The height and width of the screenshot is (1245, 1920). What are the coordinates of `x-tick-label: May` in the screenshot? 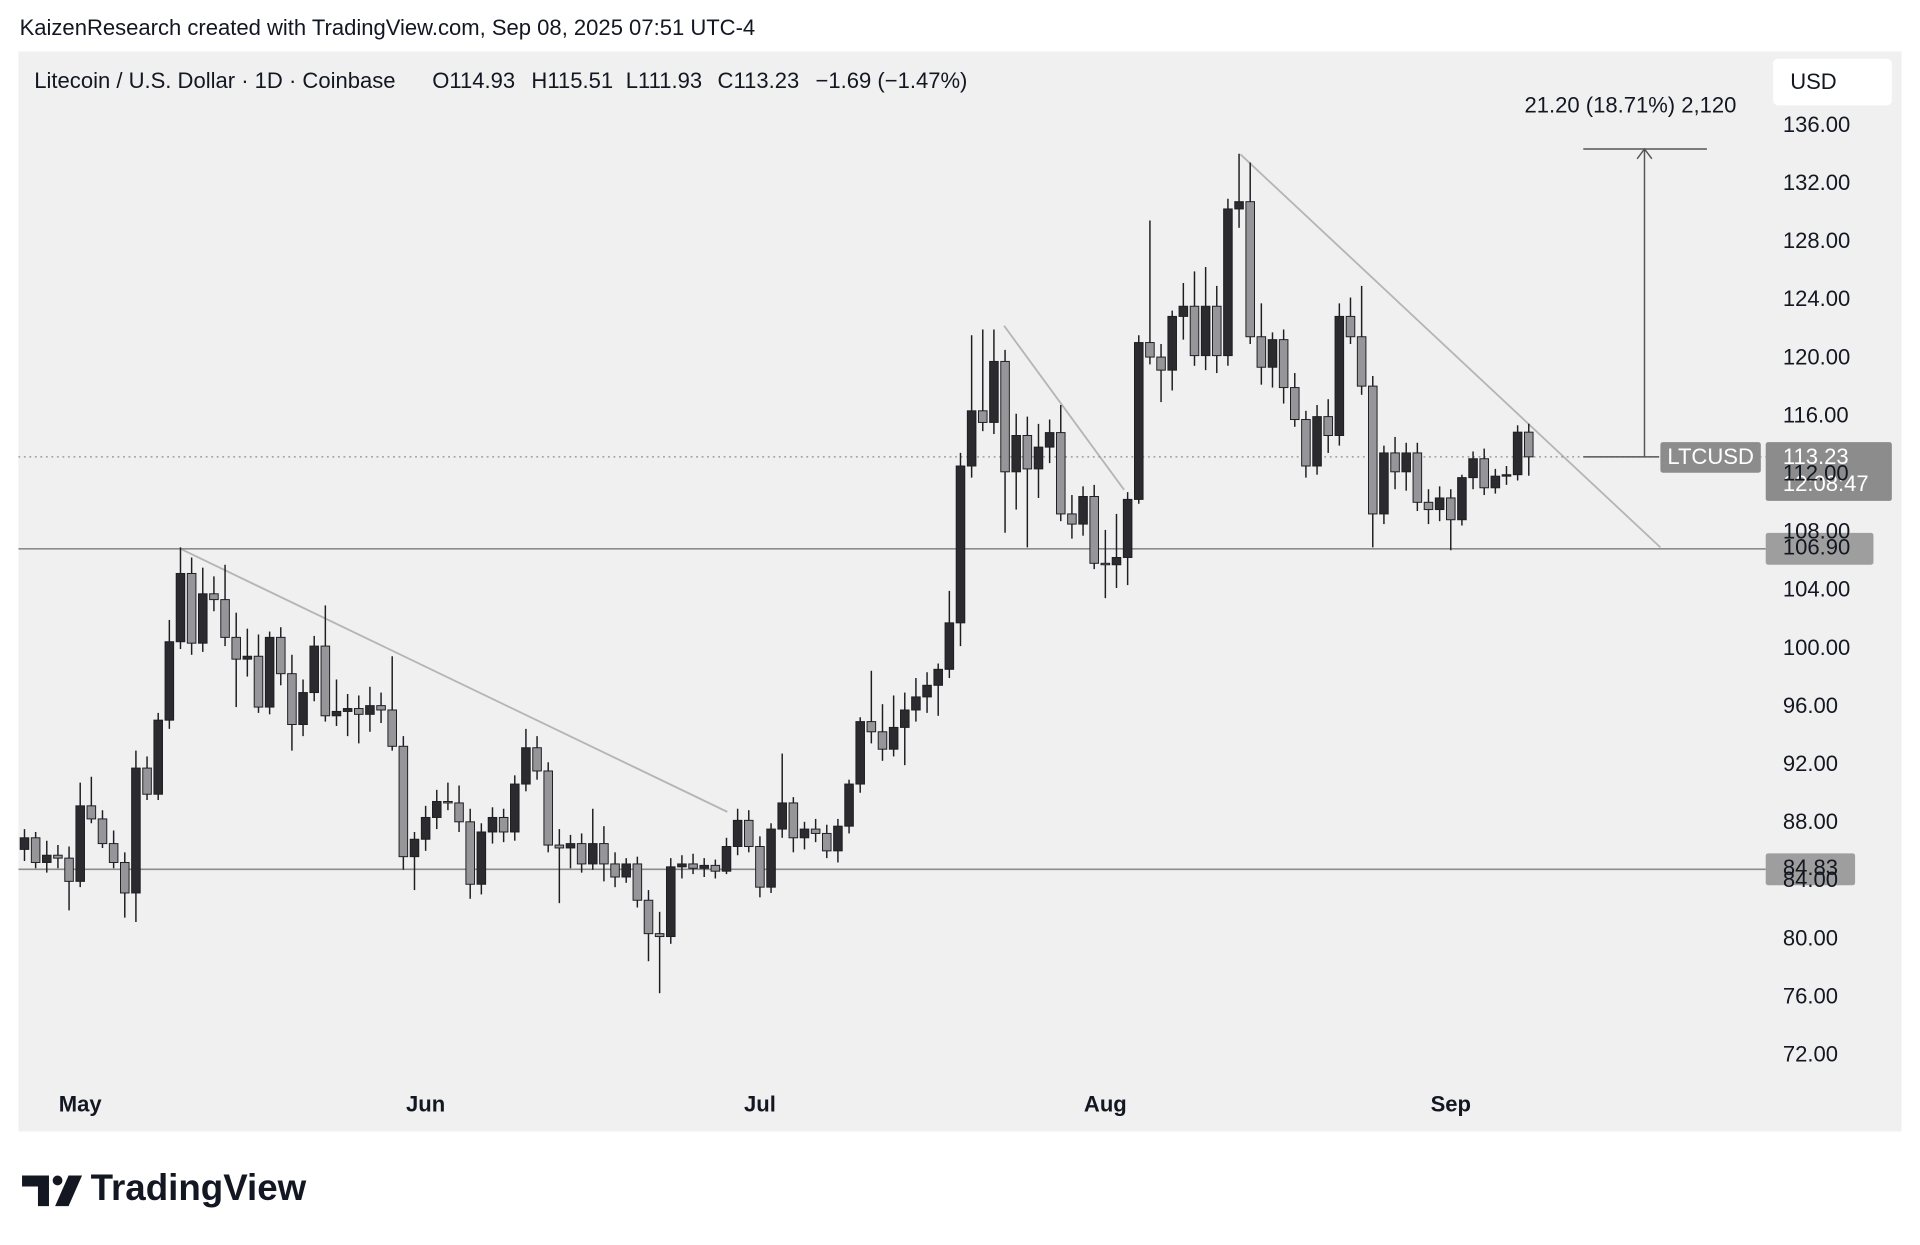 It's located at (81, 1104).